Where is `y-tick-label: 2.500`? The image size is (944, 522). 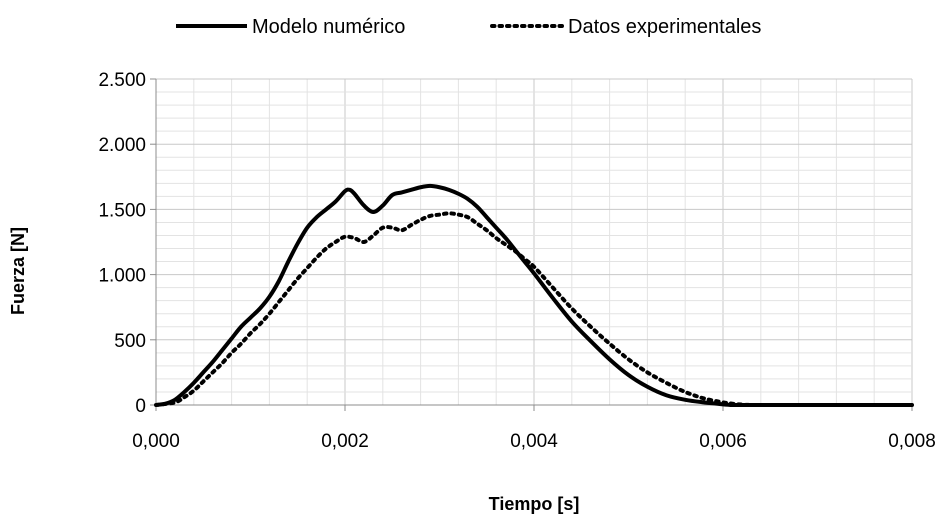 y-tick-label: 2.500 is located at coordinates (122, 80).